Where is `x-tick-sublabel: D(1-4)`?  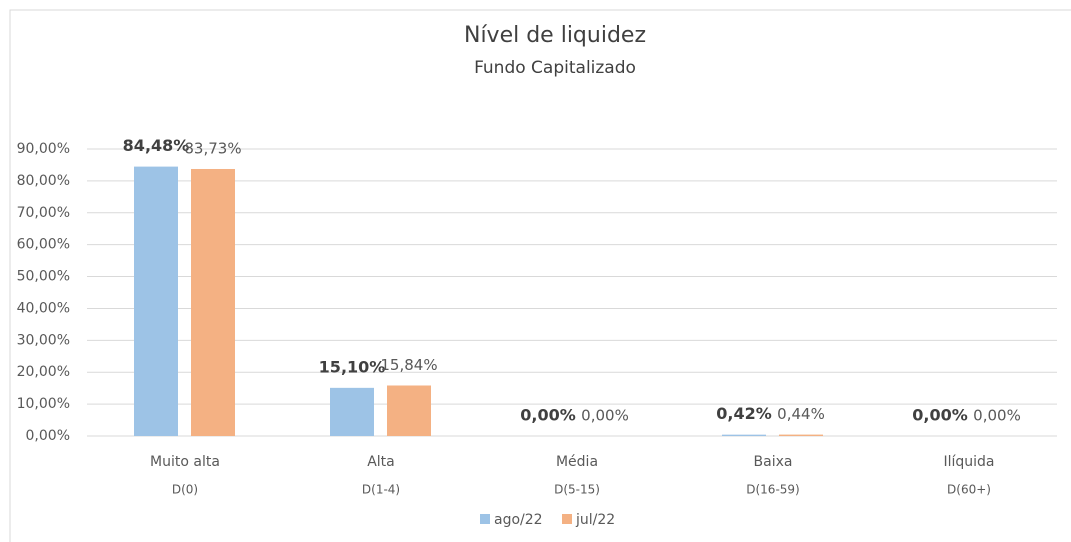 x-tick-sublabel: D(1-4) is located at coordinates (381, 490).